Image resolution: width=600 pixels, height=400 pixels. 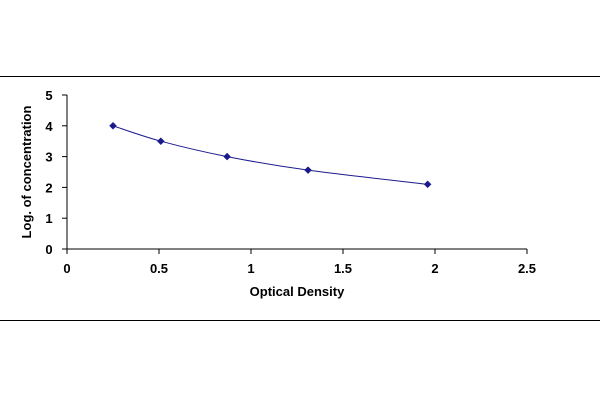 What do you see at coordinates (48, 95) in the screenshot?
I see `y-tick-label: 5` at bounding box center [48, 95].